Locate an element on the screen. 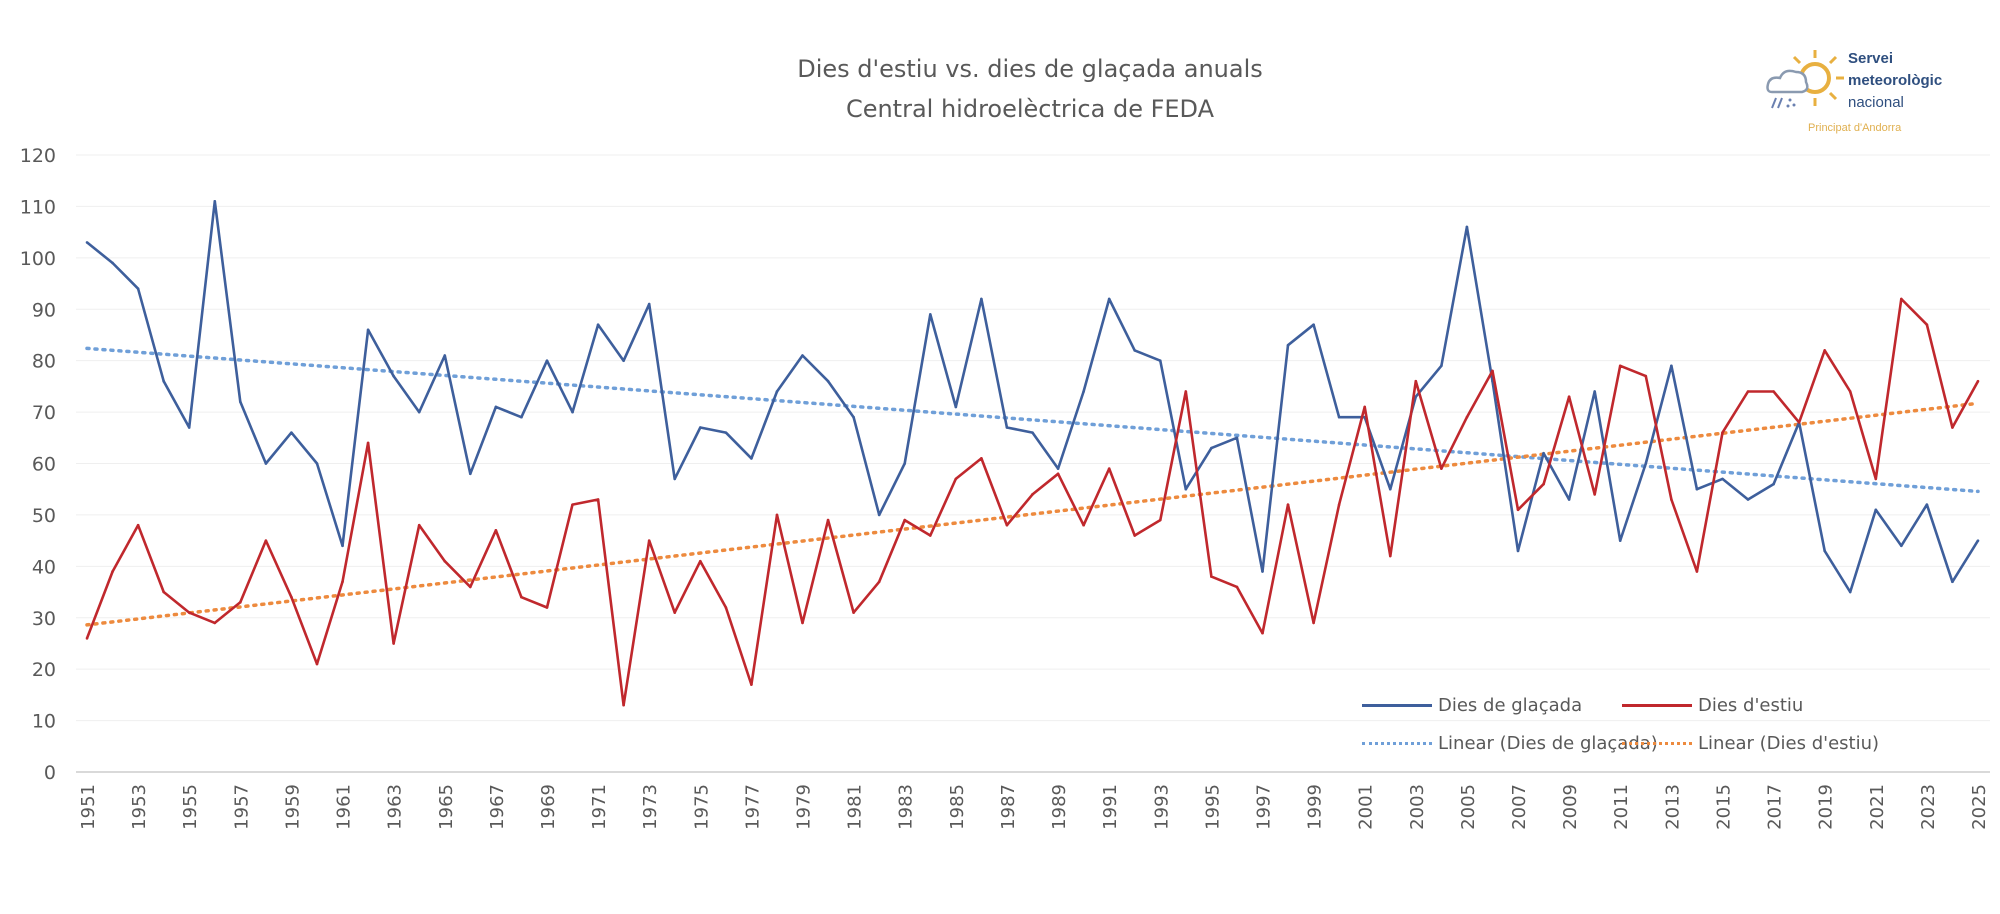 The width and height of the screenshot is (2000, 914). x-tick-label: 2017 is located at coordinates (1775, 807).